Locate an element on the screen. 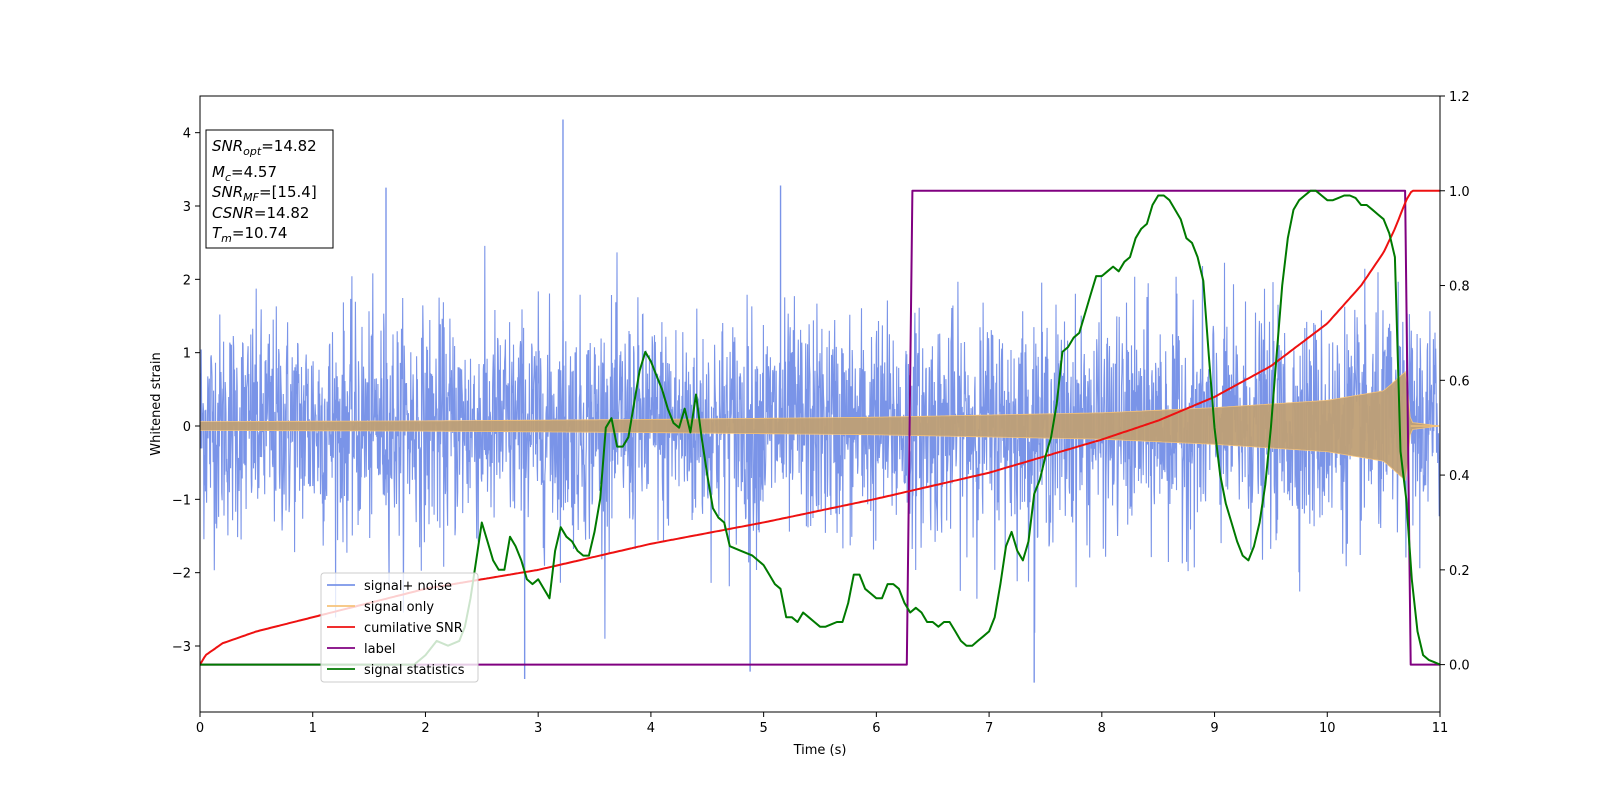 This screenshot has width=1600, height=800. x-tick-label: 11 is located at coordinates (1440, 728).